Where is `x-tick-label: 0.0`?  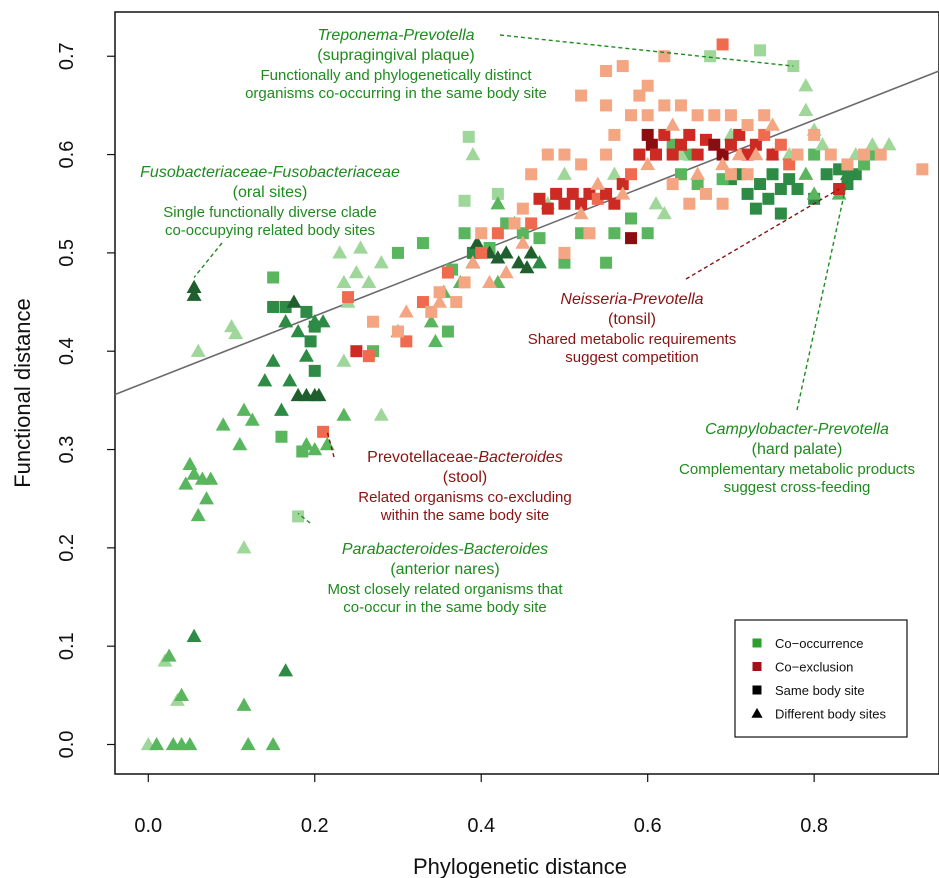 x-tick-label: 0.0 is located at coordinates (148, 826).